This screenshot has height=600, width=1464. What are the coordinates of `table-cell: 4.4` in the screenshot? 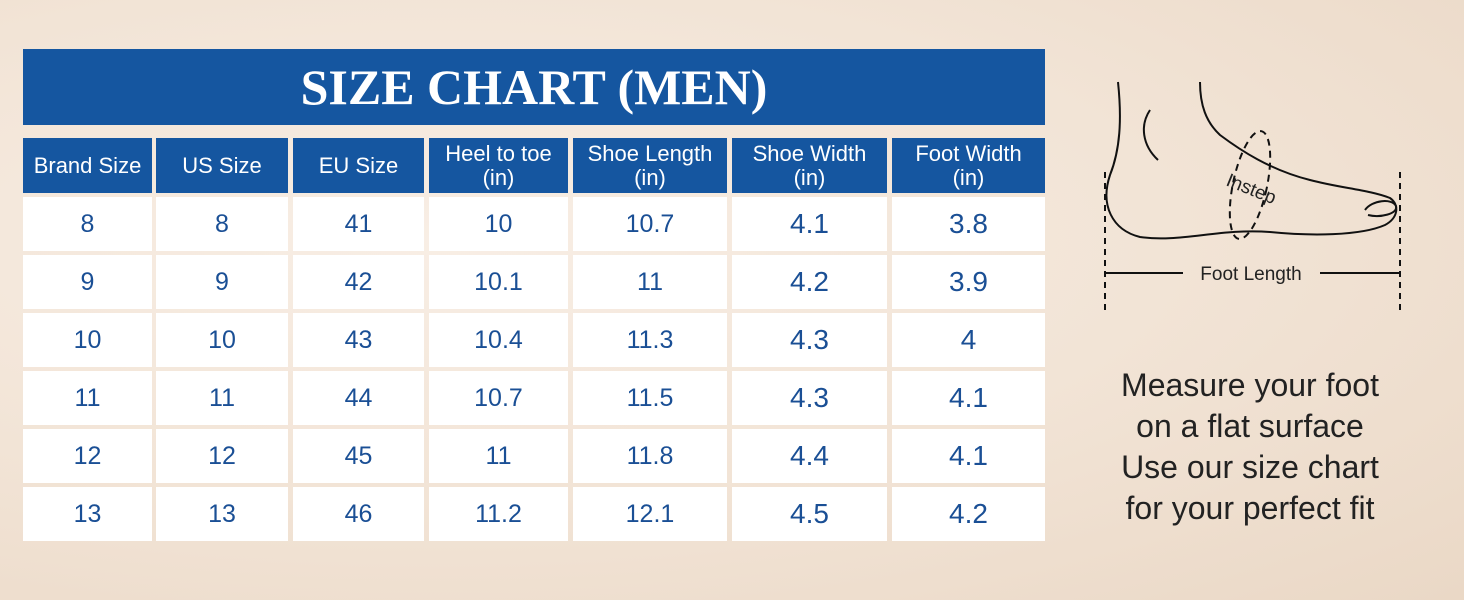 It's located at (809, 456).